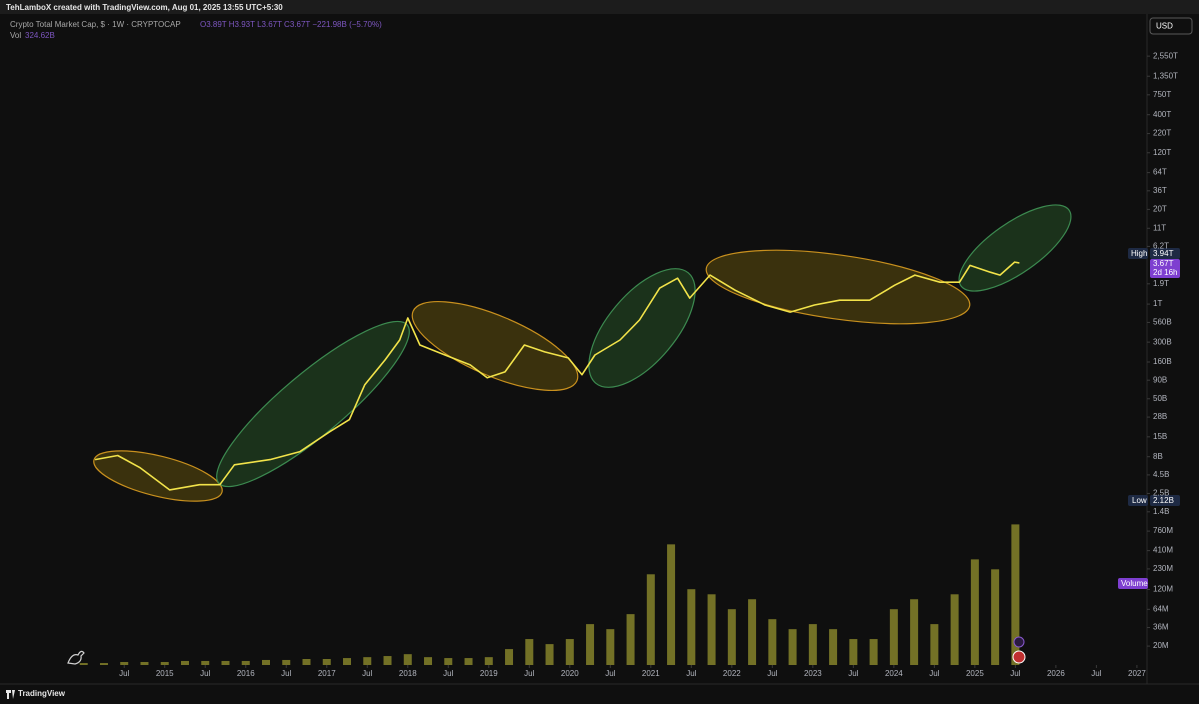 Image resolution: width=1199 pixels, height=704 pixels. I want to click on y-tick-label: 15B, so click(1160, 436).